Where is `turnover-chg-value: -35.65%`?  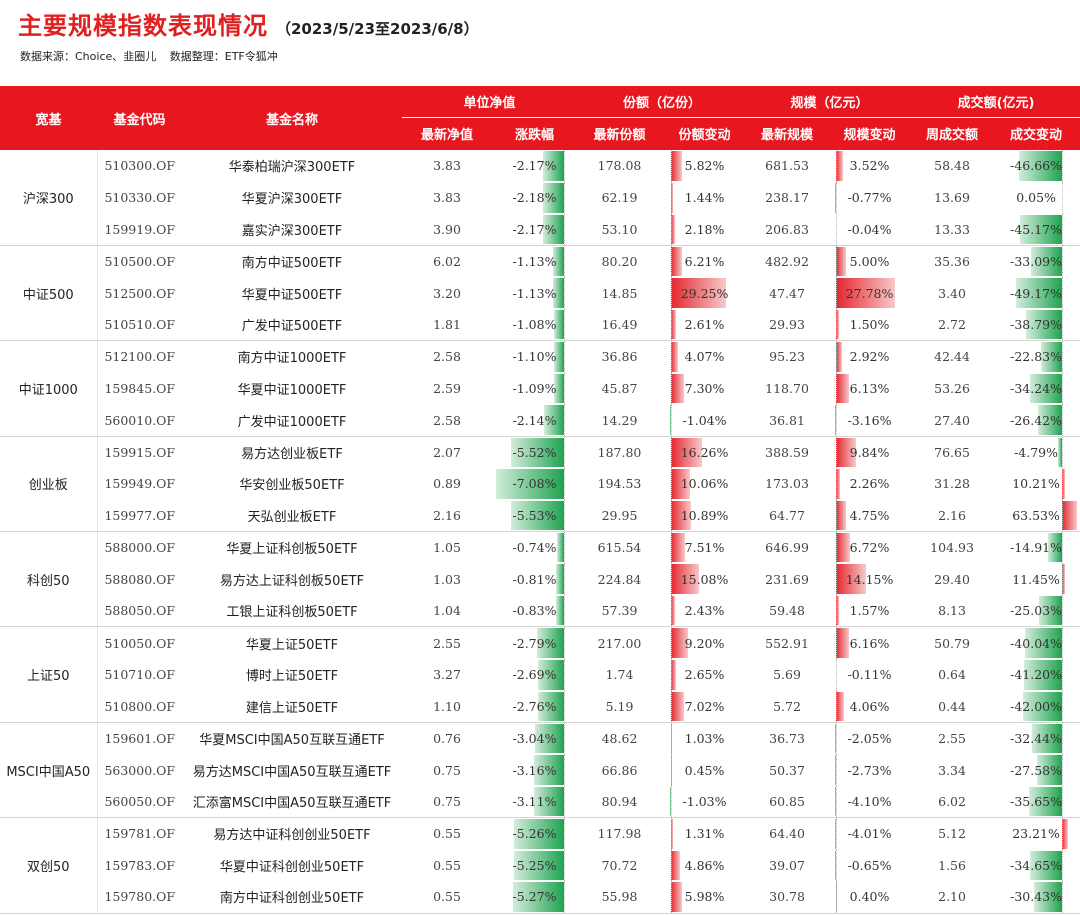
turnover-chg-value: -35.65% is located at coordinates (1036, 802).